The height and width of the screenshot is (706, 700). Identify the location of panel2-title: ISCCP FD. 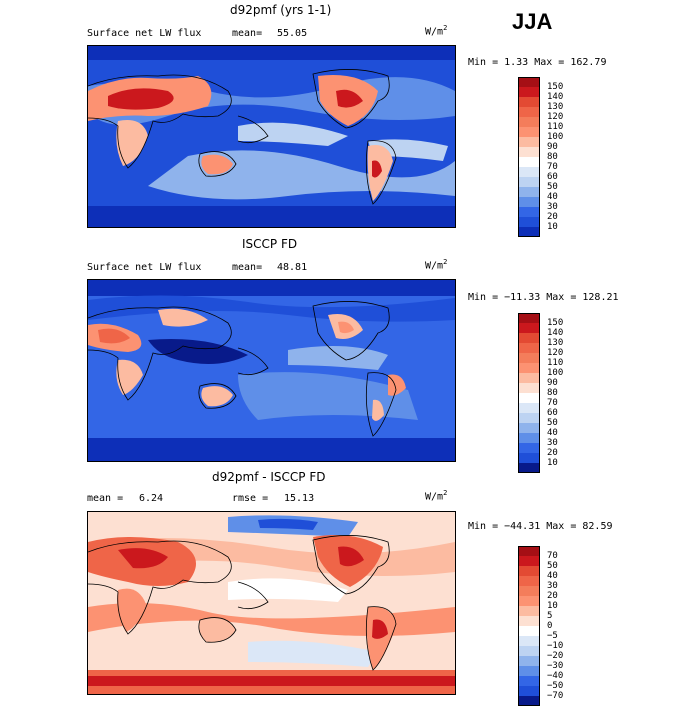
(270, 244).